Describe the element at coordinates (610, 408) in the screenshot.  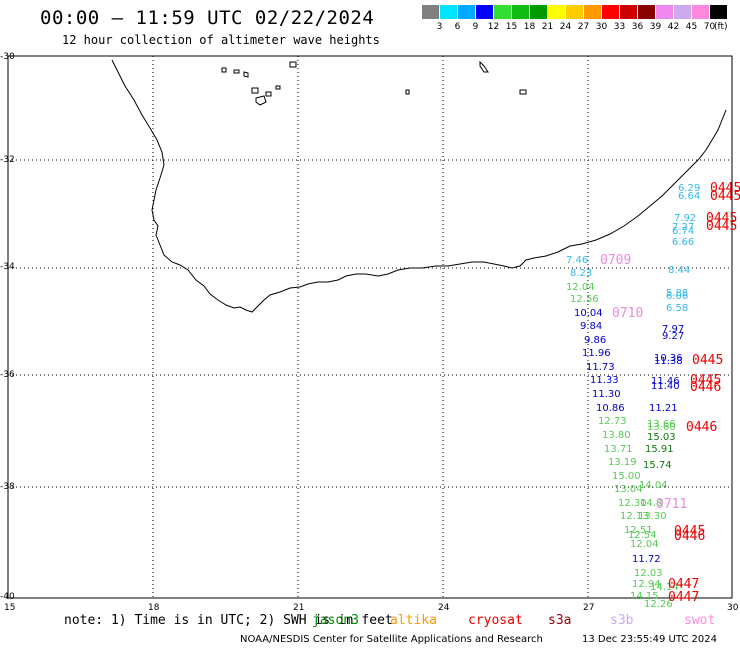
I see `swh-value: 10.86` at that location.